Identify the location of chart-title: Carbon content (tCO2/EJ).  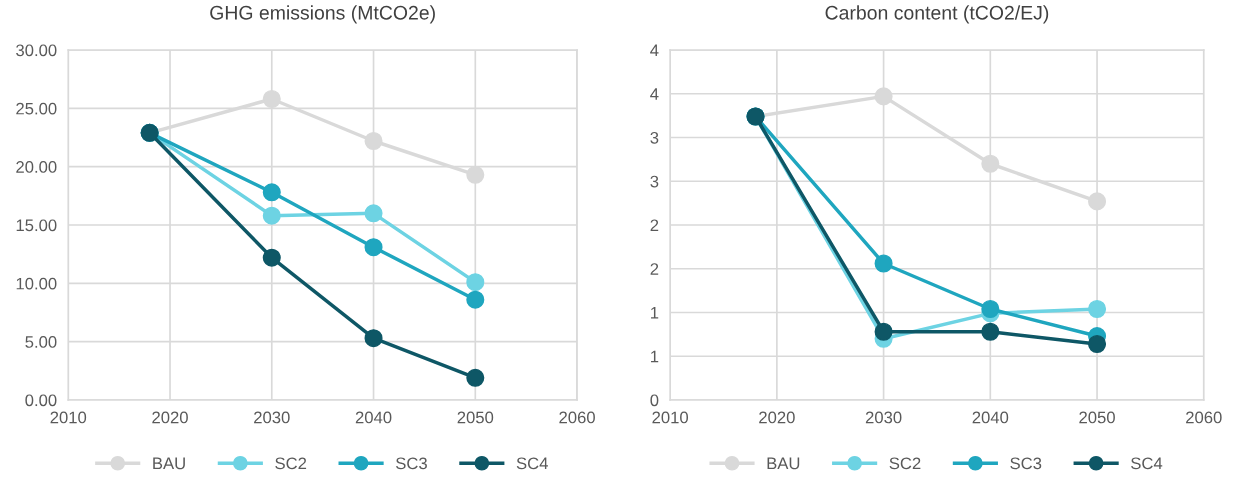
(937, 14).